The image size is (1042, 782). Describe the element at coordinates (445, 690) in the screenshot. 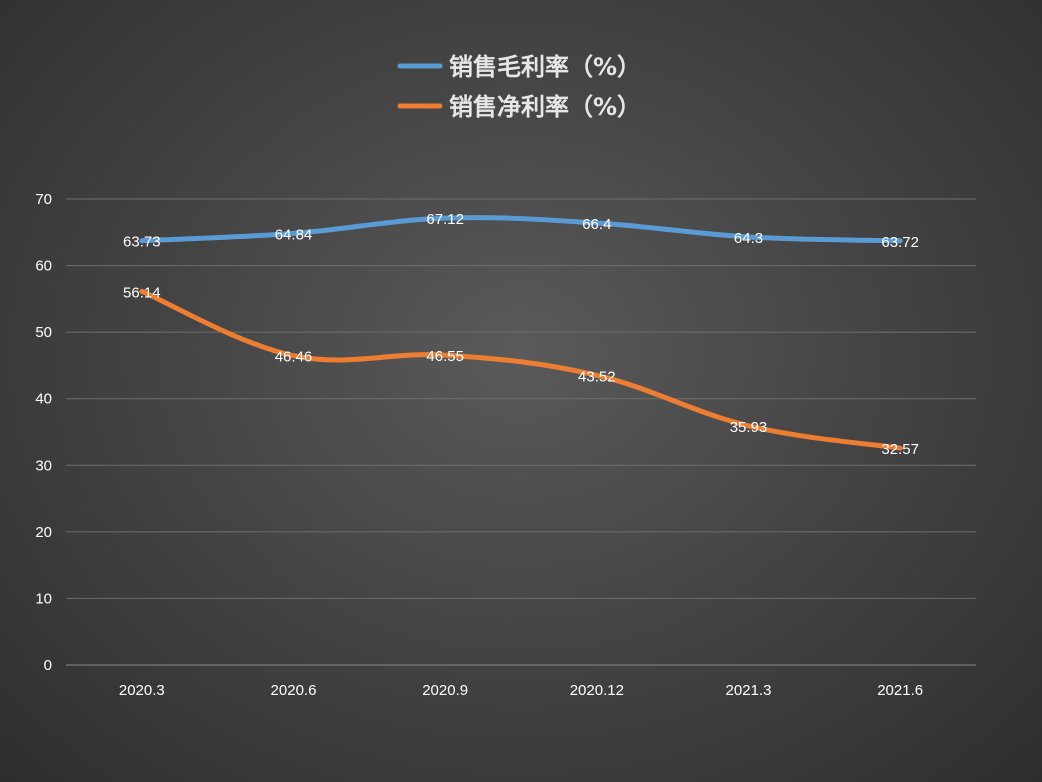

I see `x-tick-label: 2020.9` at that location.